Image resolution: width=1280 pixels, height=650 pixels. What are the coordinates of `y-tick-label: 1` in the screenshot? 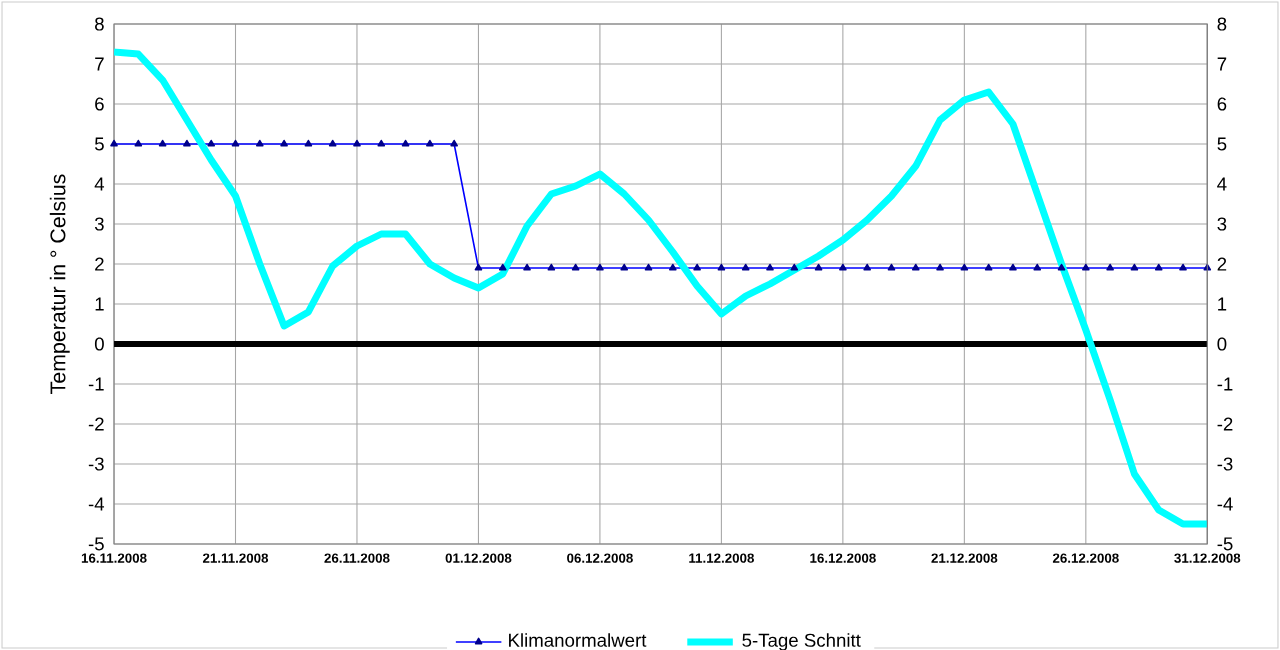 It's located at (99, 304).